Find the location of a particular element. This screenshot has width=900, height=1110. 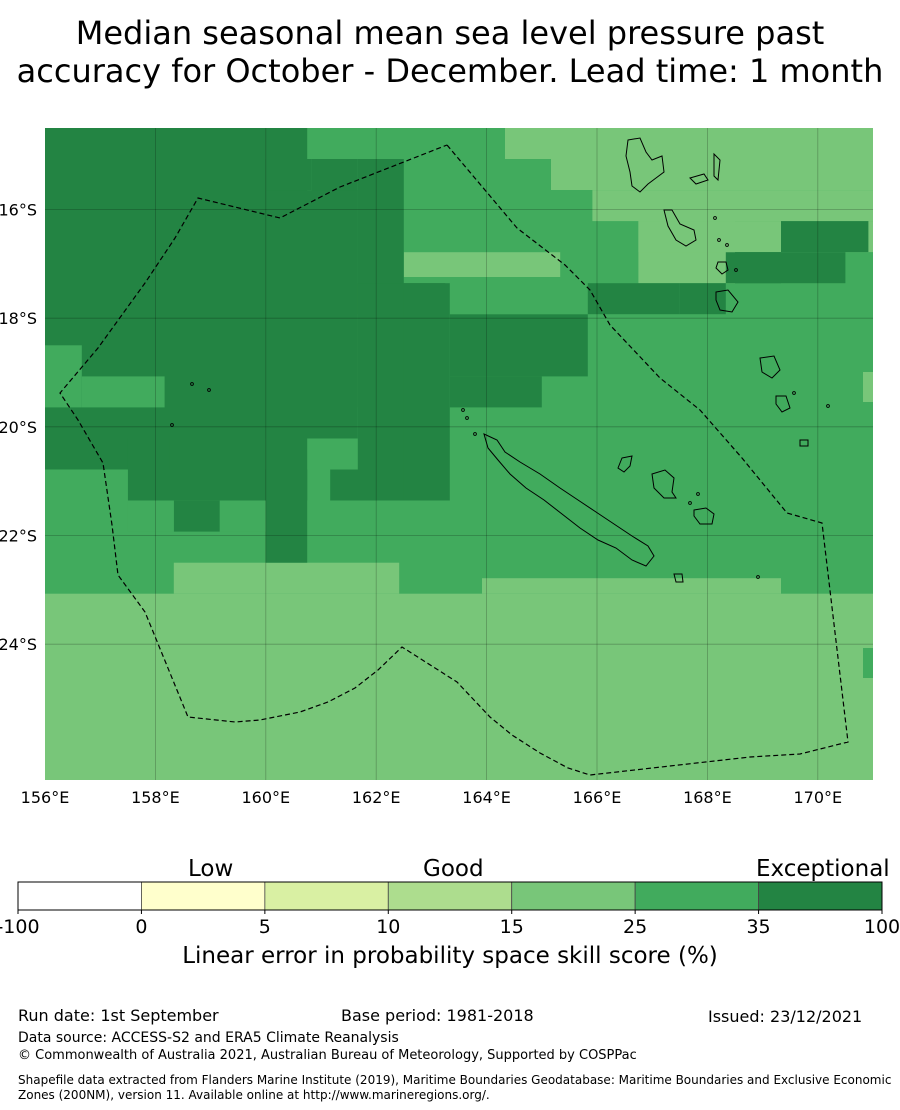

lon-tick-label: 158°E is located at coordinates (155, 797).